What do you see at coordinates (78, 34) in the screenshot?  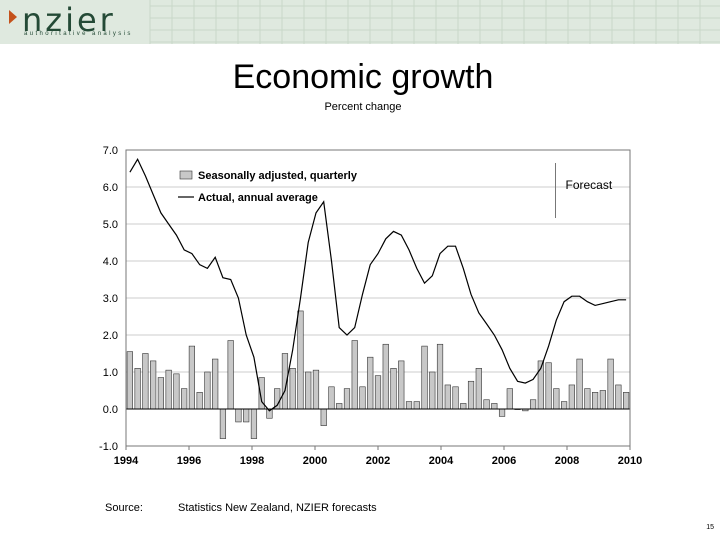 I see `logo-tagline: authoritative analysis` at bounding box center [78, 34].